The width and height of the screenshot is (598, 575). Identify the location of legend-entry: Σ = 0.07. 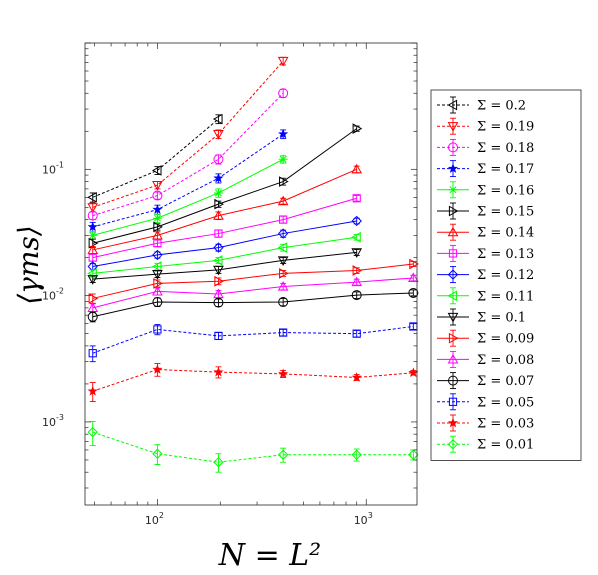
(485, 380).